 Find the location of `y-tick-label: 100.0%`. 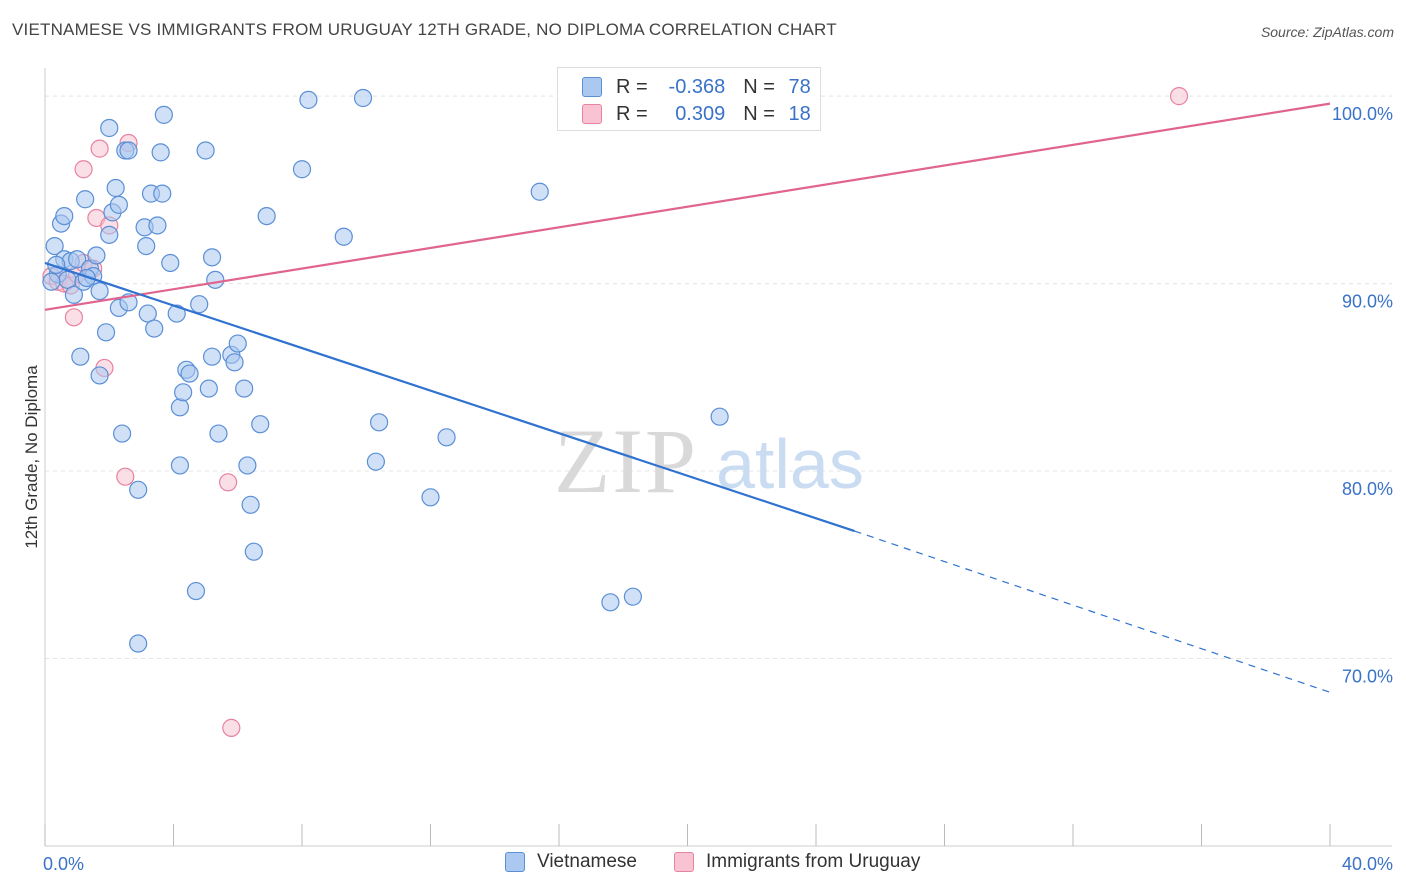

y-tick-label: 100.0% is located at coordinates (1362, 114).